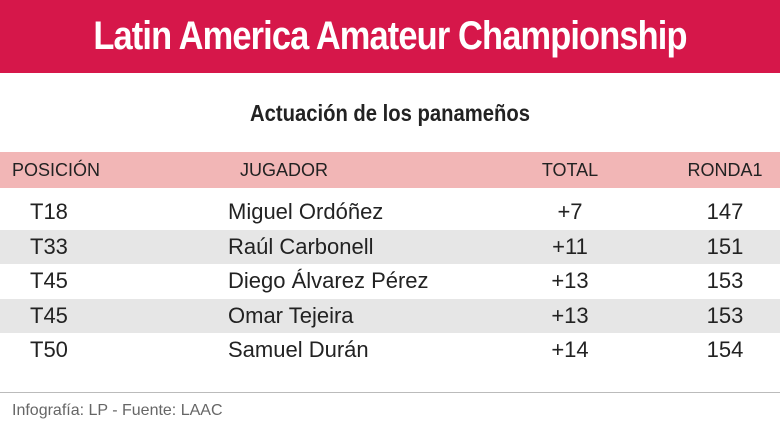 This screenshot has width=780, height=428. What do you see at coordinates (570, 246) in the screenshot?
I see `table-cell: +11` at bounding box center [570, 246].